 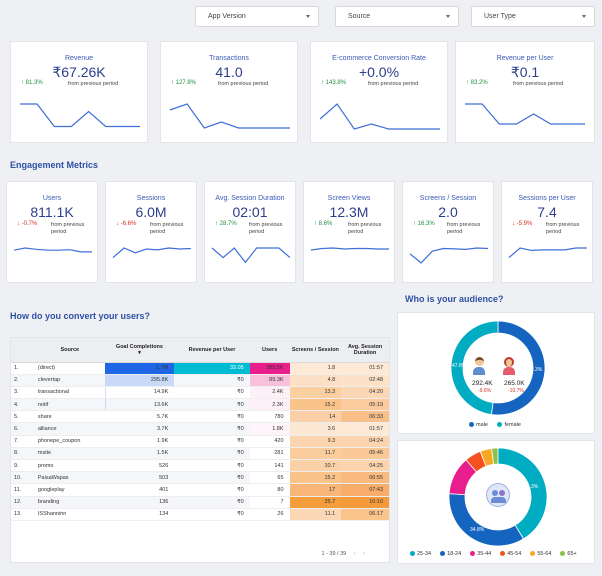 I want to click on table-row: 10. PaisaWapas 503 ₹0 65 15.2 06:55, so click(x=200, y=478).